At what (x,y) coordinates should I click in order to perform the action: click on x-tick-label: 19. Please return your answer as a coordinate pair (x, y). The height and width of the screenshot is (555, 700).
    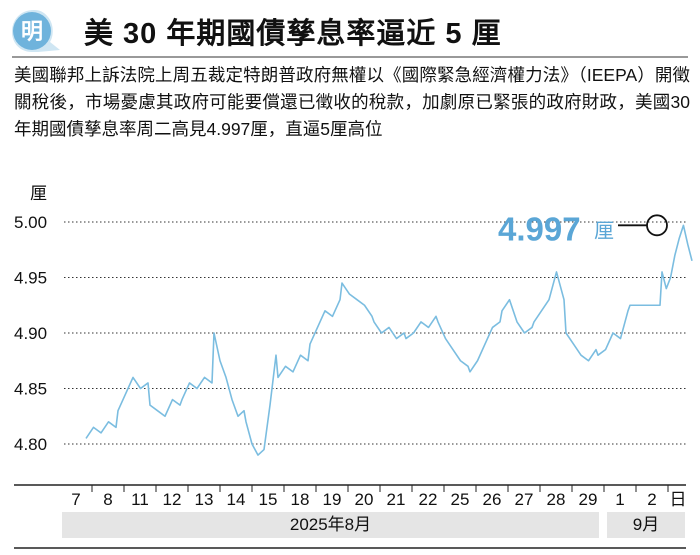
    Looking at the image, I should click on (332, 499).